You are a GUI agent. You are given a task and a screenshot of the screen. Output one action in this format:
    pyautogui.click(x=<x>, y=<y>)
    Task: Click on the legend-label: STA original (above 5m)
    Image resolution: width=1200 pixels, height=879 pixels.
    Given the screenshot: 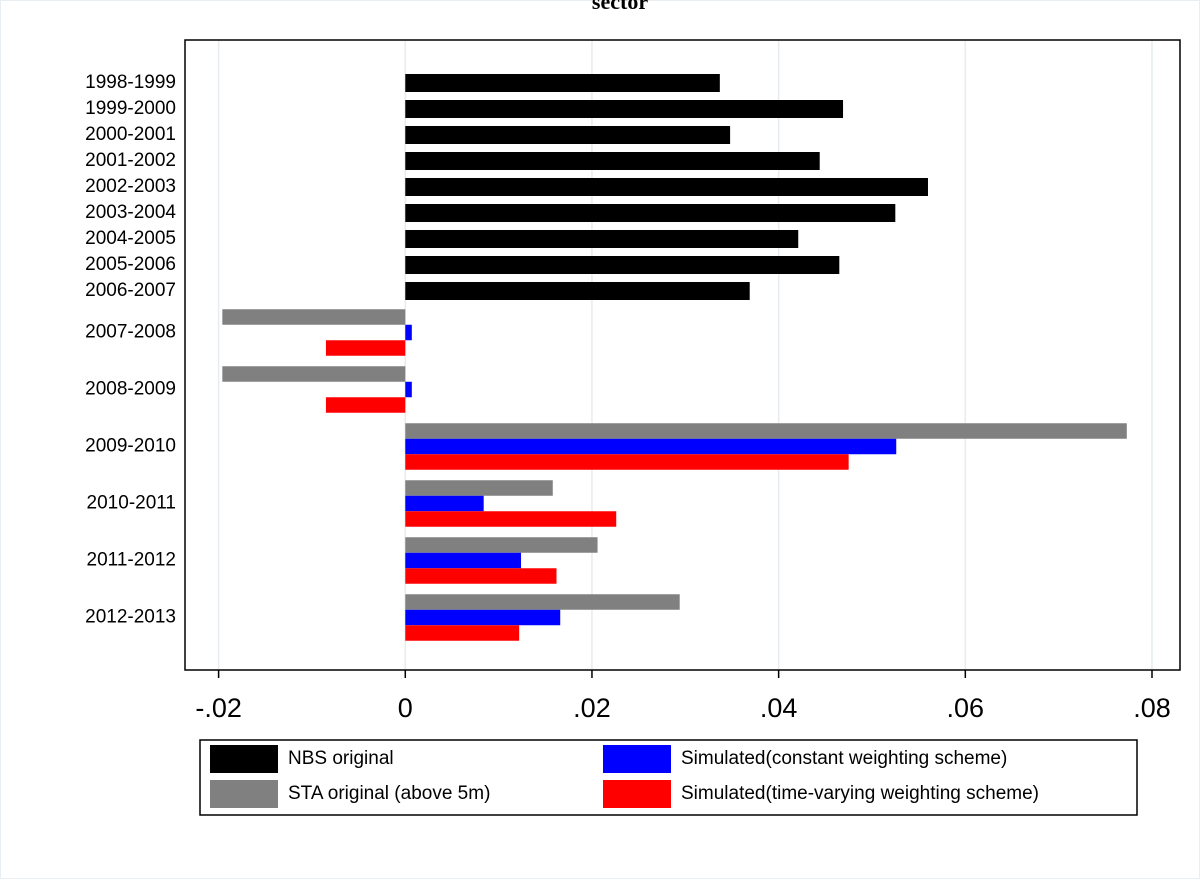 What is the action you would take?
    pyautogui.click(x=389, y=793)
    